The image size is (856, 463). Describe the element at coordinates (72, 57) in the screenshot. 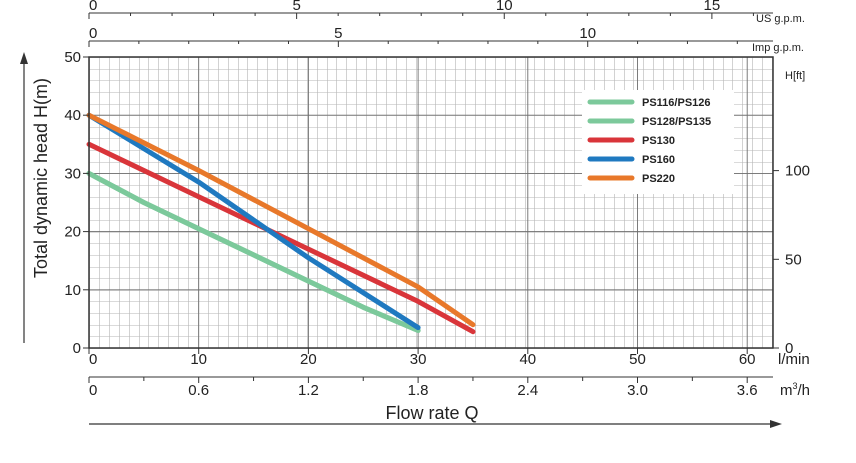

I see `y-tick-label: 50` at that location.